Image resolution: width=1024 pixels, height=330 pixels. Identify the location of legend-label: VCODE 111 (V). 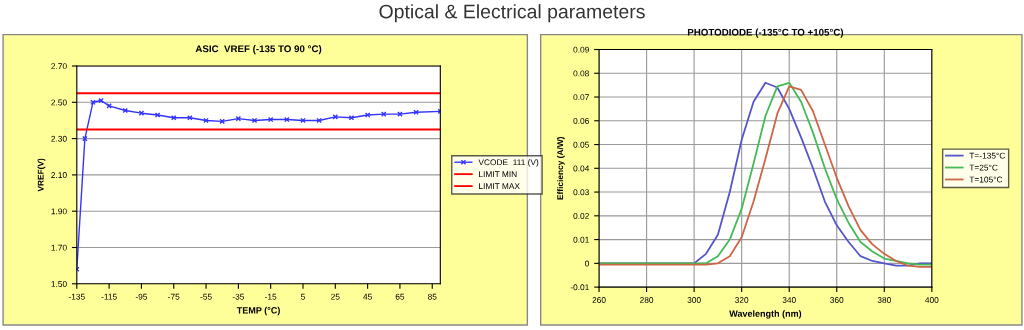
(508, 163).